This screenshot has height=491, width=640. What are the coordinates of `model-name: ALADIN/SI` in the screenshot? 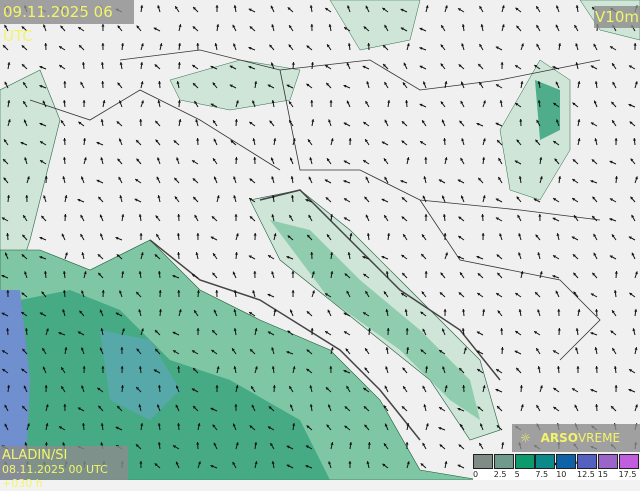 It's located at (64, 456).